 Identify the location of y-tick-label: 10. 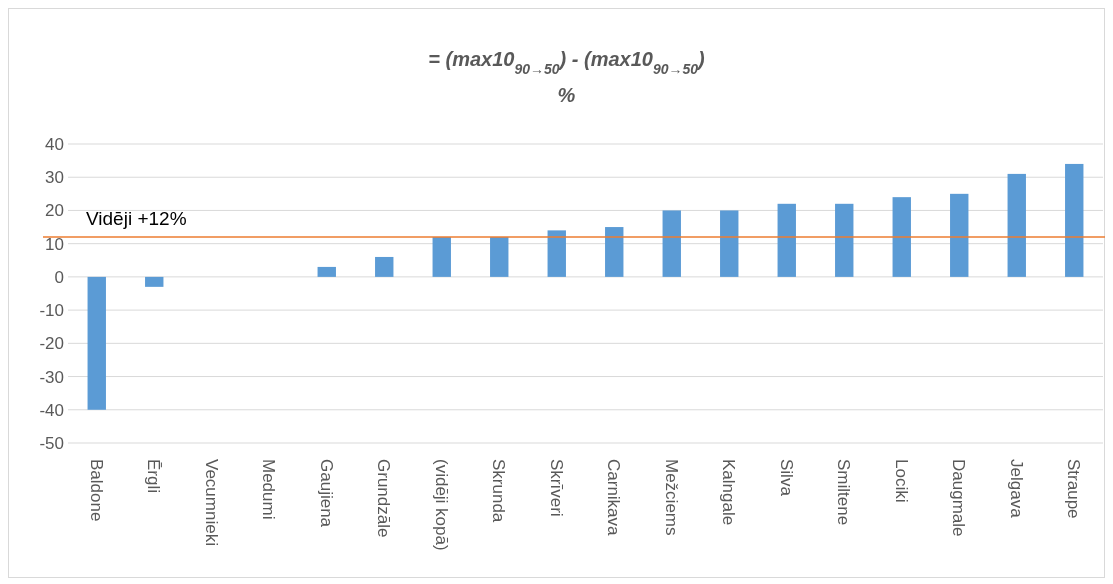
(54, 244).